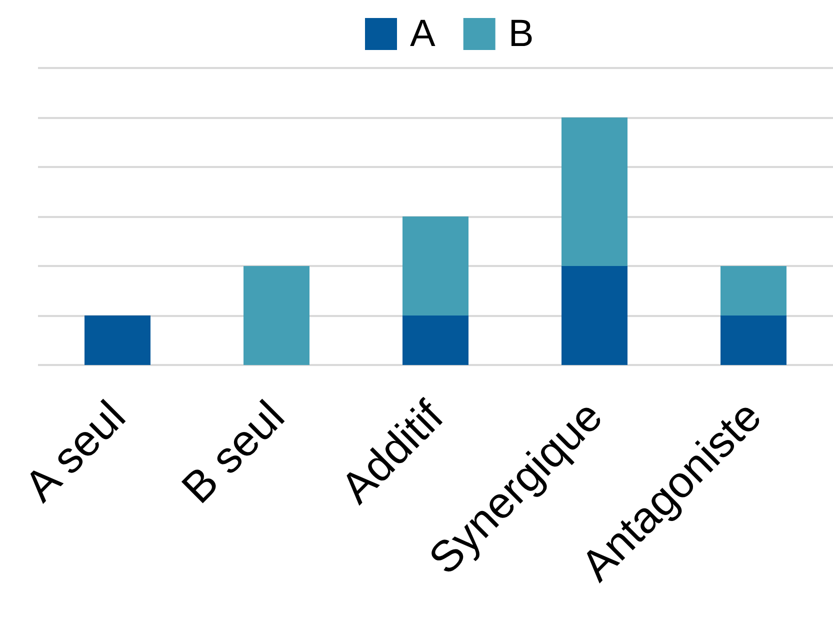 The height and width of the screenshot is (621, 833). I want to click on x-tick-label: A seul, so click(75, 452).